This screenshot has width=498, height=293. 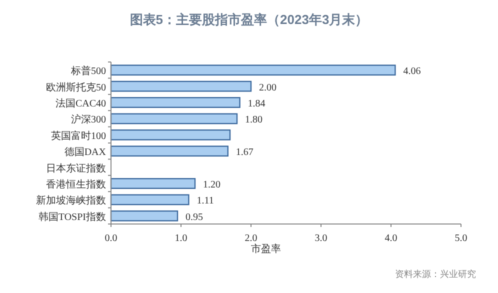 I want to click on tick-label: 3.0, so click(x=321, y=238).